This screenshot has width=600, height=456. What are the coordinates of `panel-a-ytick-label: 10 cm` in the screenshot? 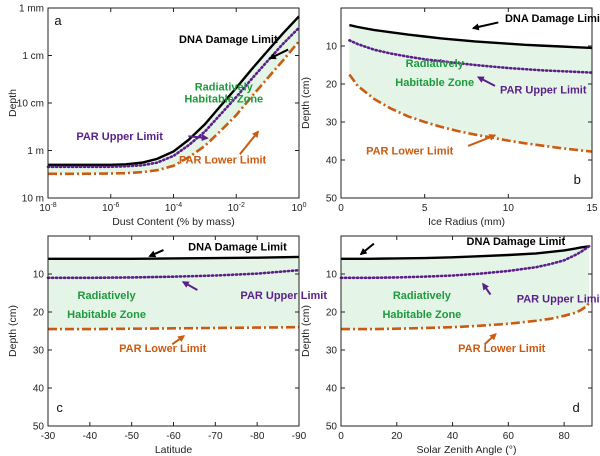 It's located at (30, 104).